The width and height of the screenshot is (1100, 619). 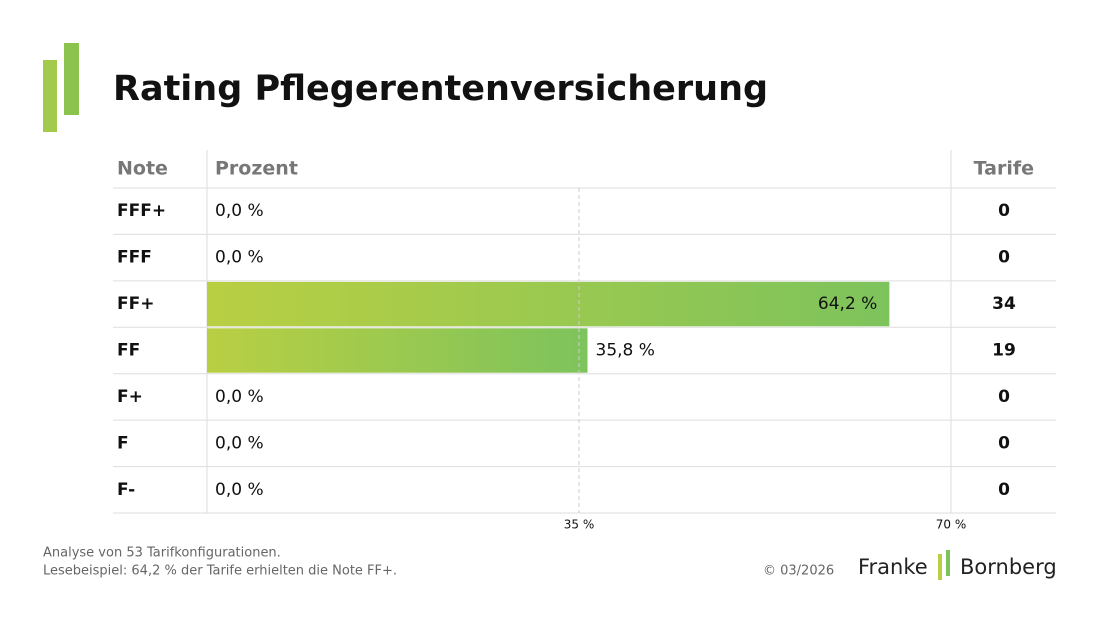 I want to click on tarife-value: 19, so click(x=1004, y=351).